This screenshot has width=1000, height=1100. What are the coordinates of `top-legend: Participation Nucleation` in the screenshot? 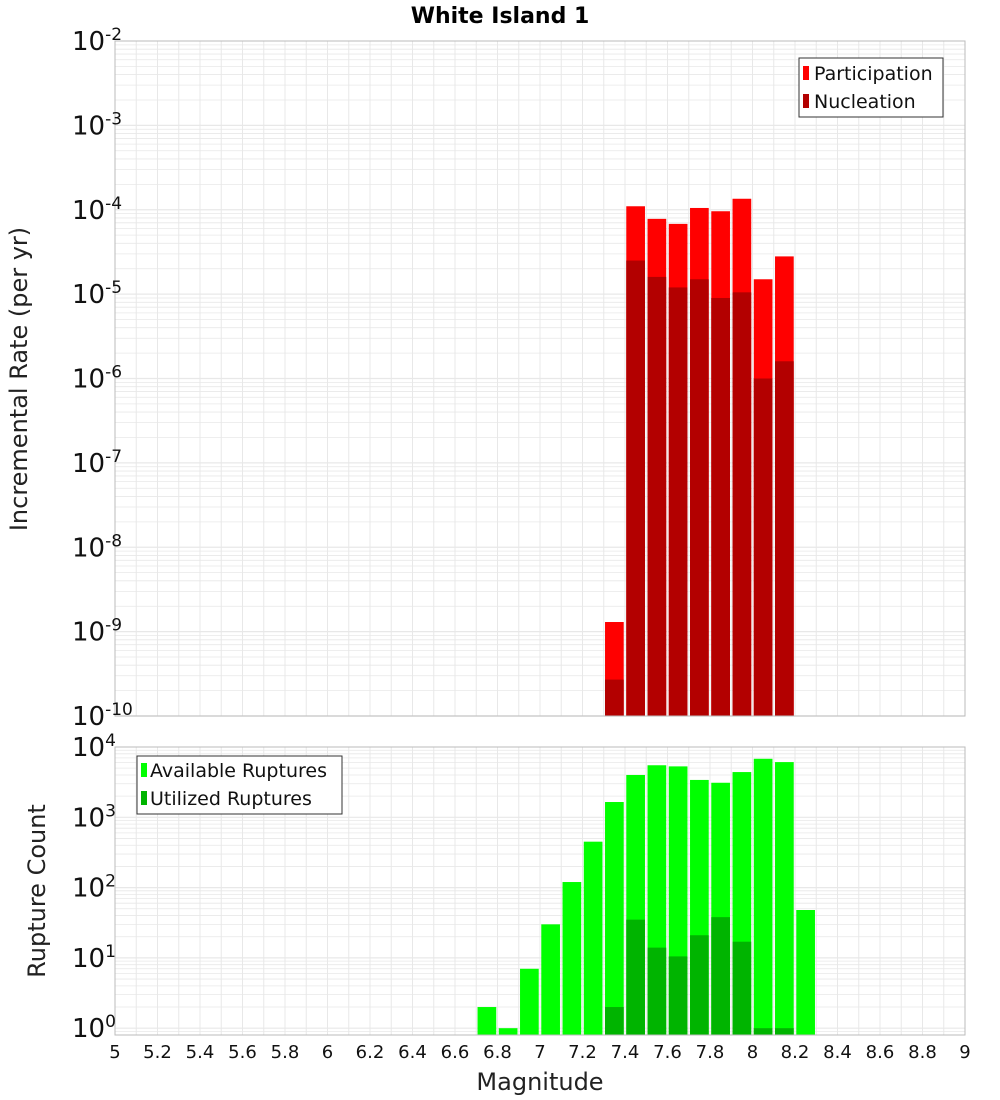 It's located at (871, 87).